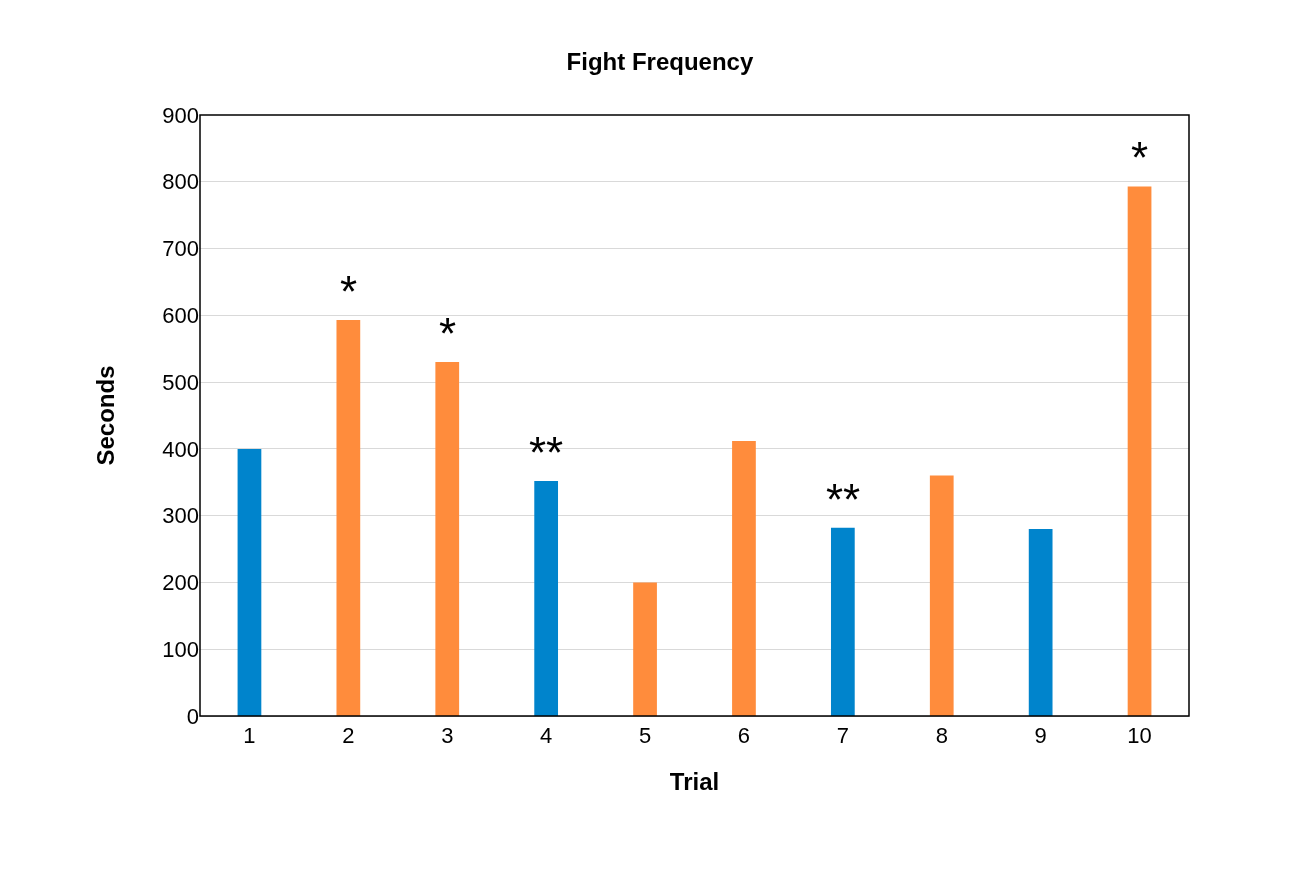  Describe the element at coordinates (842, 736) in the screenshot. I see `x-tick-label: 7` at that location.